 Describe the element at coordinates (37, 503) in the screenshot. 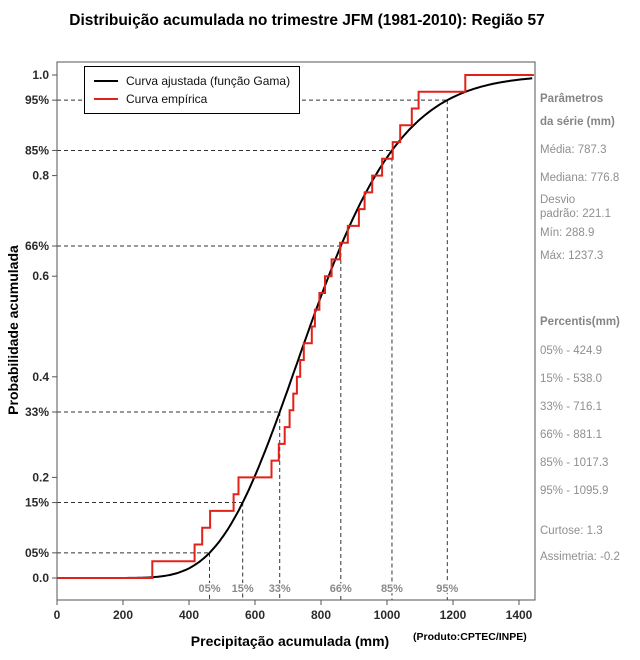

I see `y-percent-label: 15%` at that location.